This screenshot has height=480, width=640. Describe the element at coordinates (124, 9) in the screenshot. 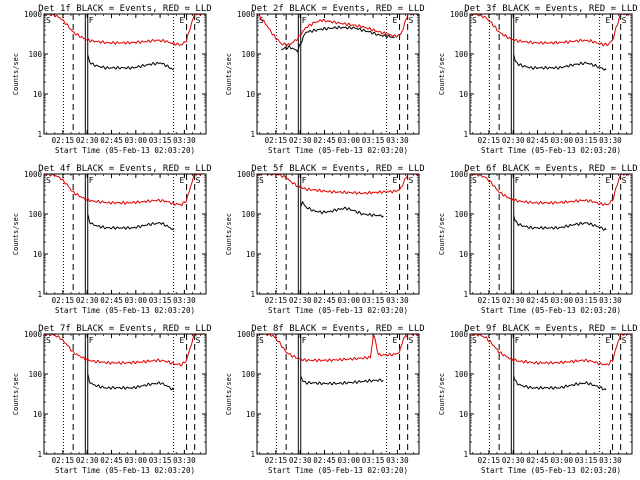

I see `panel-title: Det 1f BLACK = Events, RED = LLD` at that location.